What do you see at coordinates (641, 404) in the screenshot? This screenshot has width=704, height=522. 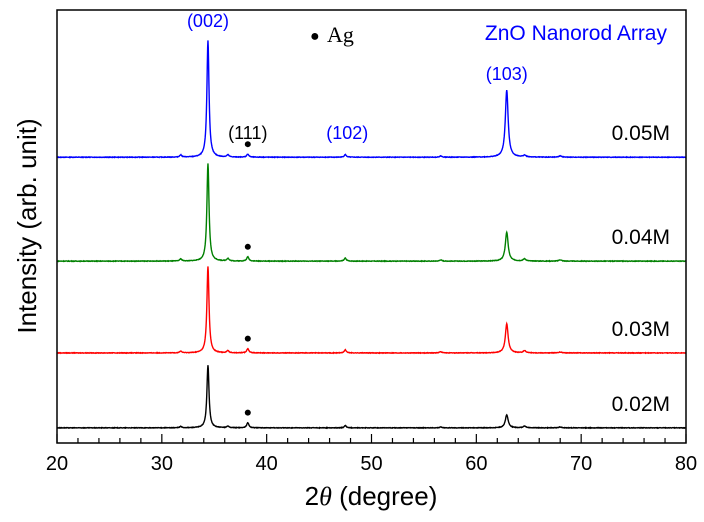 I see `series-label: 0.02M` at bounding box center [641, 404].